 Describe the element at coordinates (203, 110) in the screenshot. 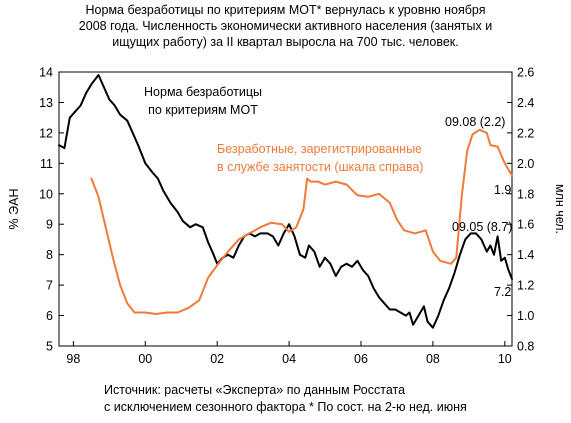

I see `black-series-label-line-2: по критериям МОТ` at that location.